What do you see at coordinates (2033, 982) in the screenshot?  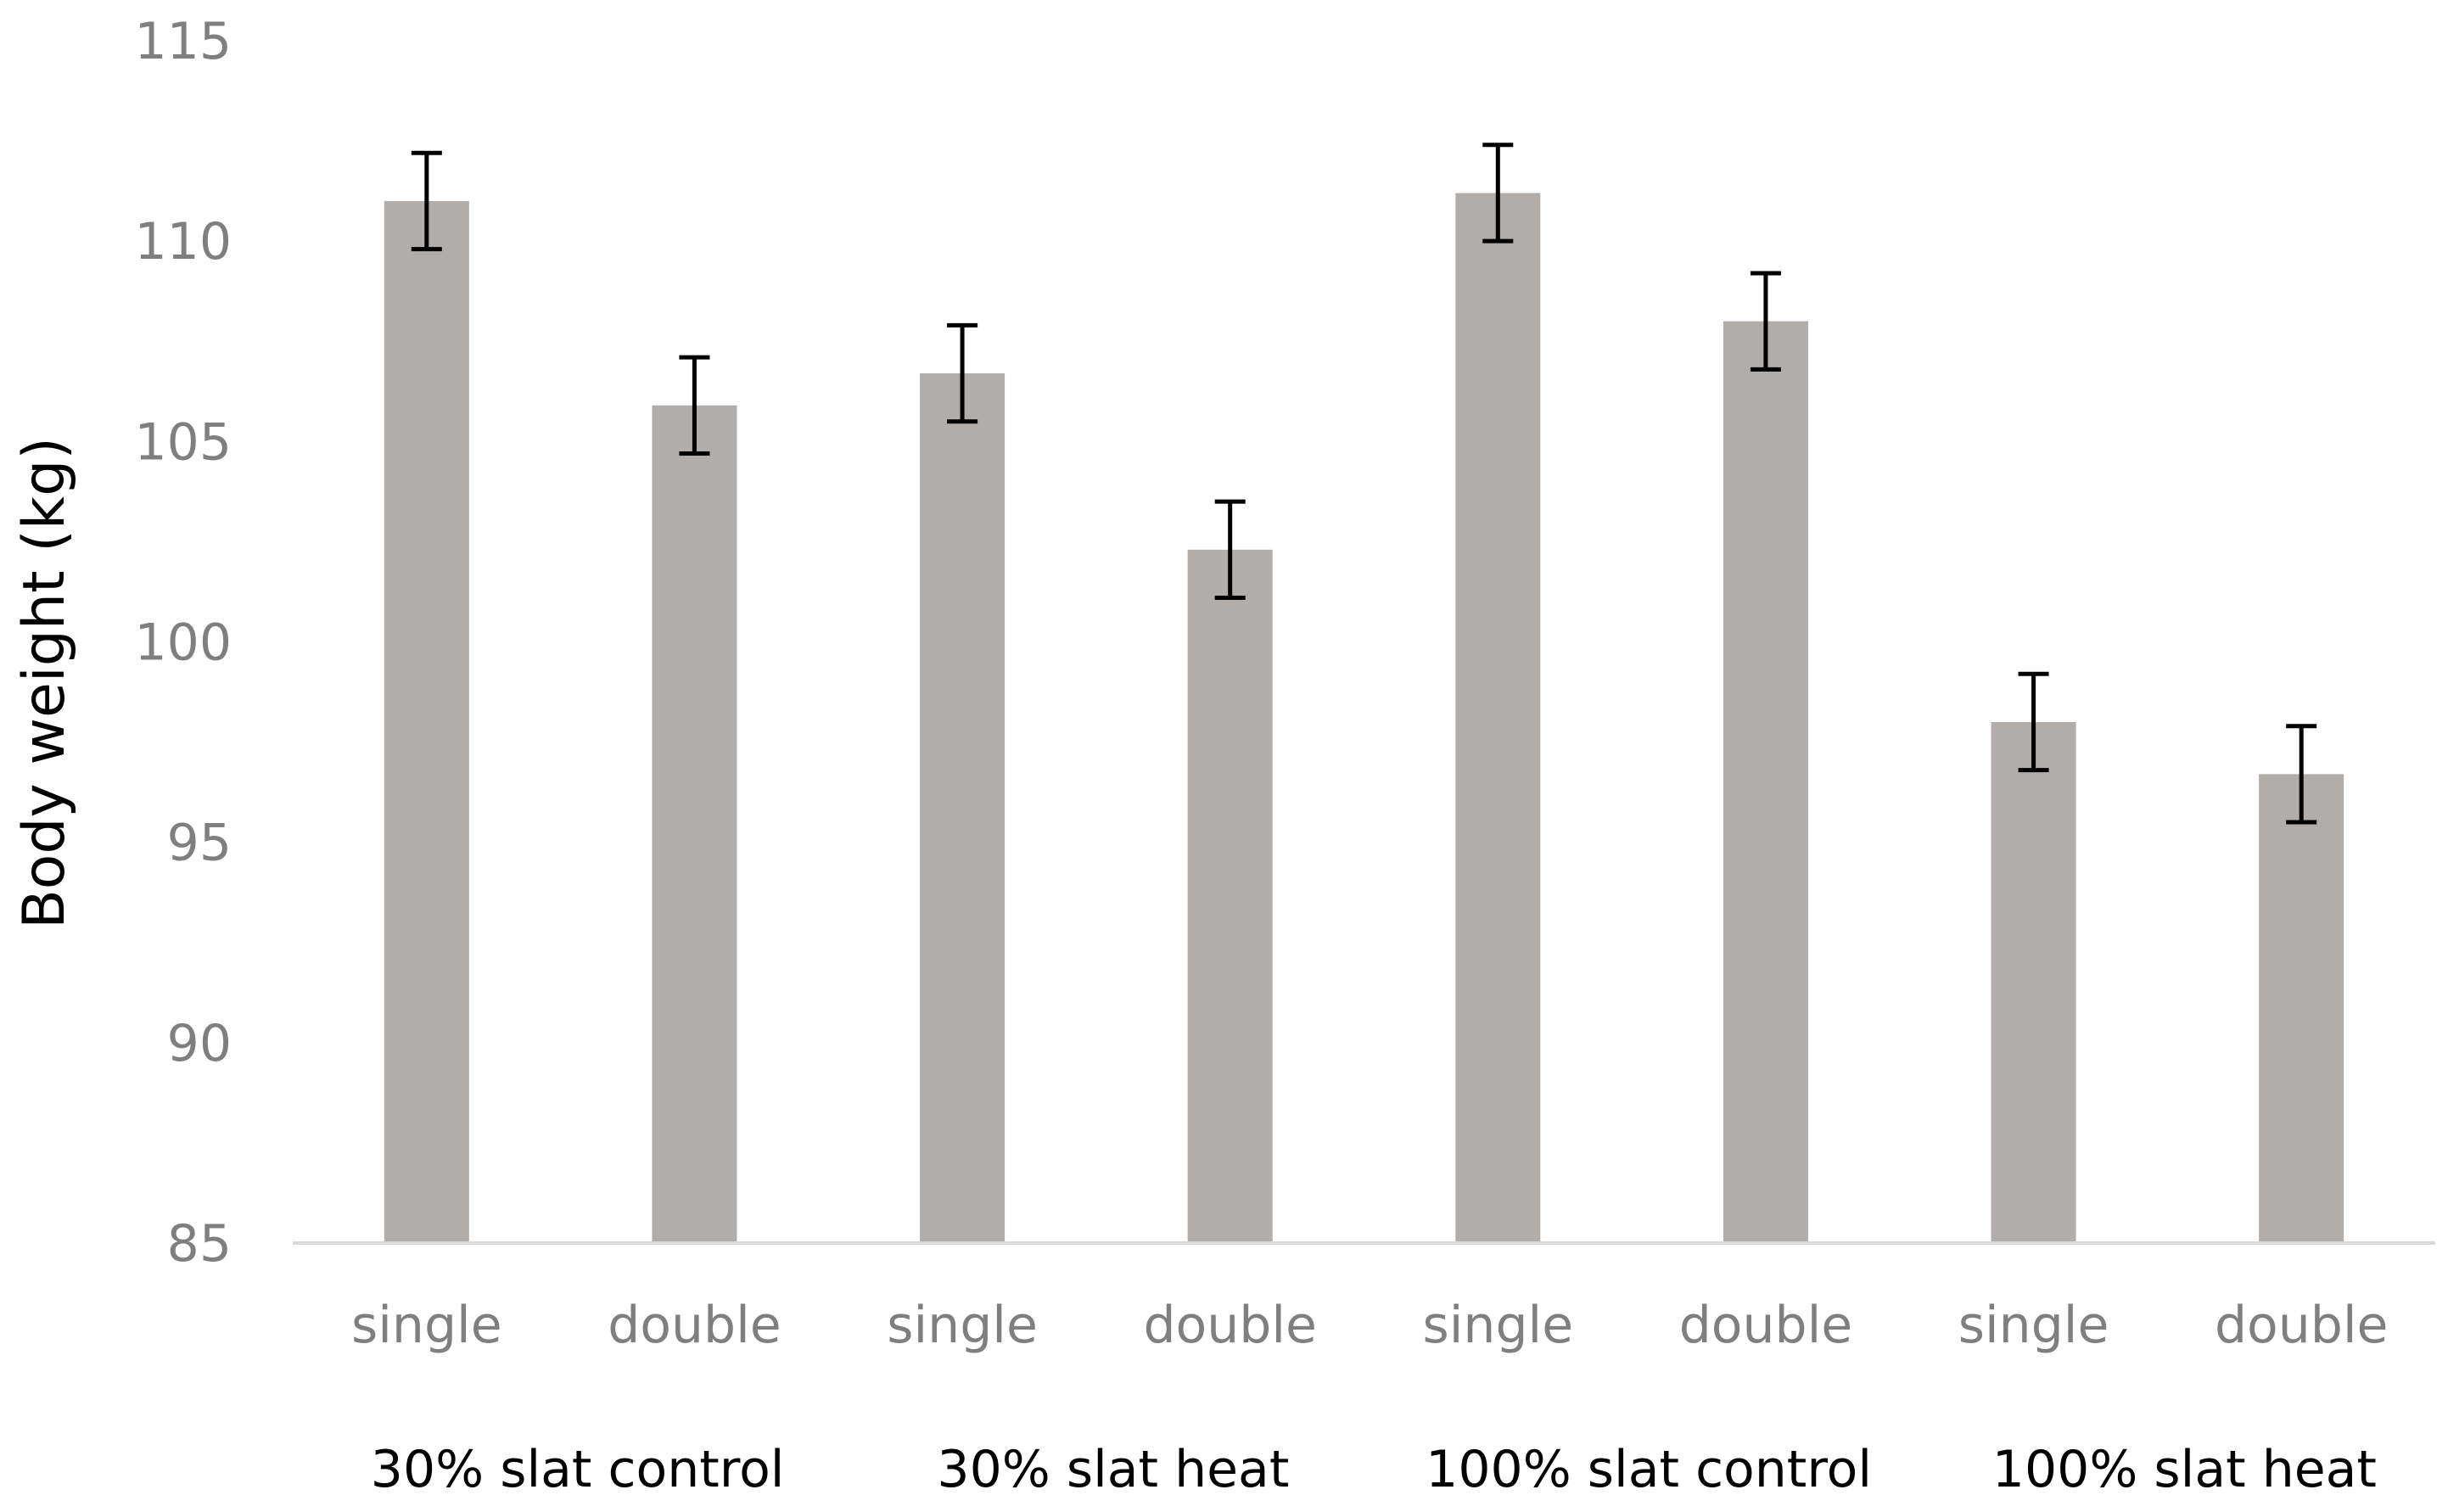 I see `bar-7-single` at bounding box center [2033, 982].